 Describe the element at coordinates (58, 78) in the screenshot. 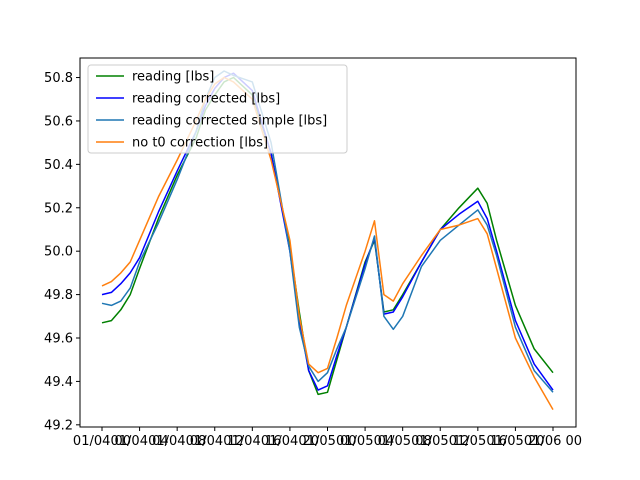

I see `y-tick-label: 50.8` at that location.